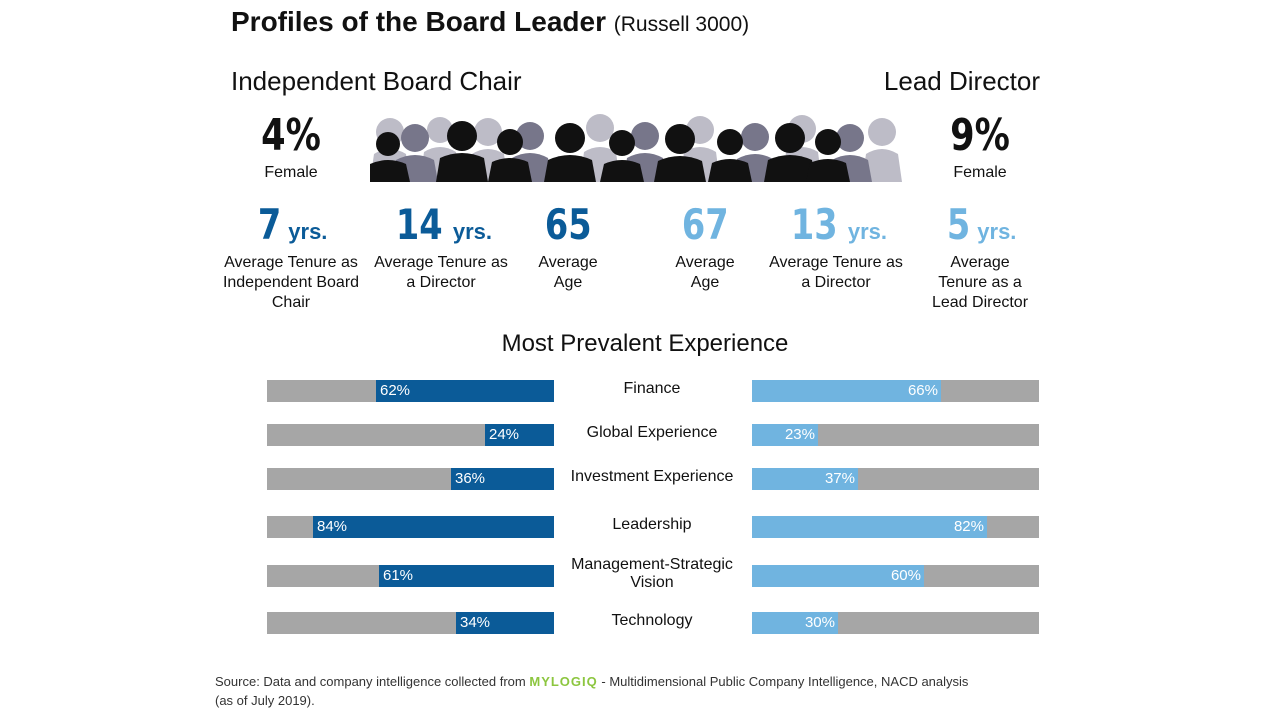  What do you see at coordinates (636, 147) in the screenshot?
I see `board-silhouettes-illustration` at bounding box center [636, 147].